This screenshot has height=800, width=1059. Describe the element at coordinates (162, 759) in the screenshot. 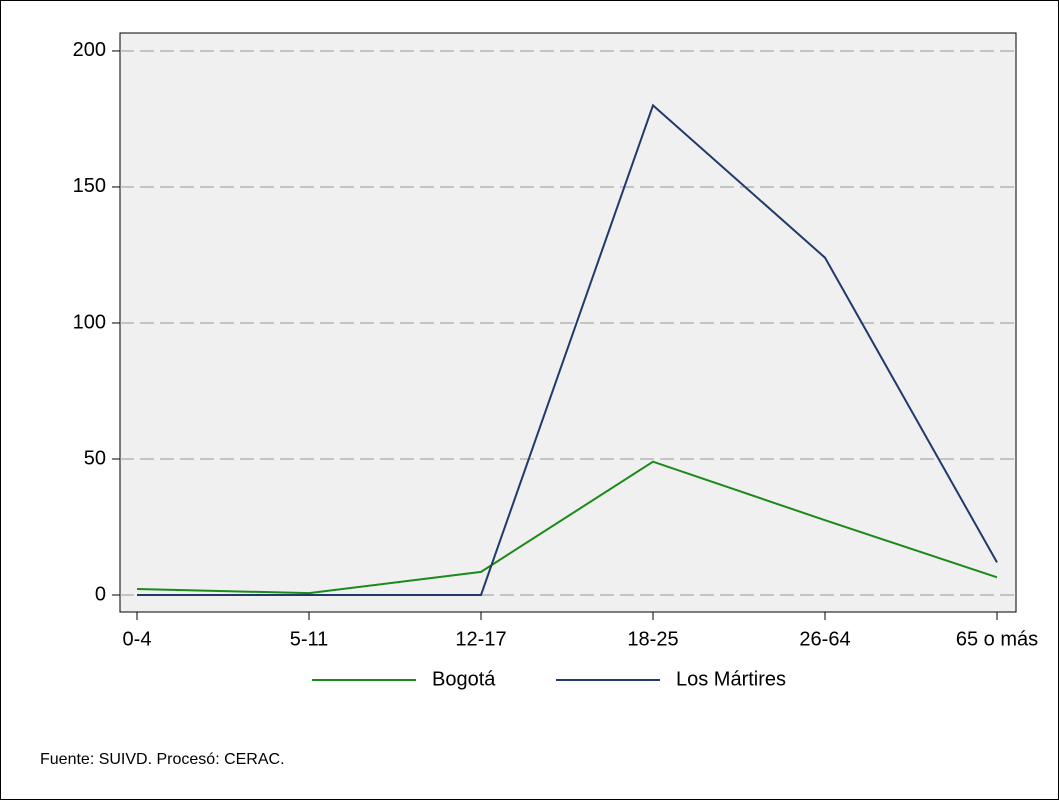

I see `note: Fuente: SUIVD. Procesó: CERAC.` at that location.